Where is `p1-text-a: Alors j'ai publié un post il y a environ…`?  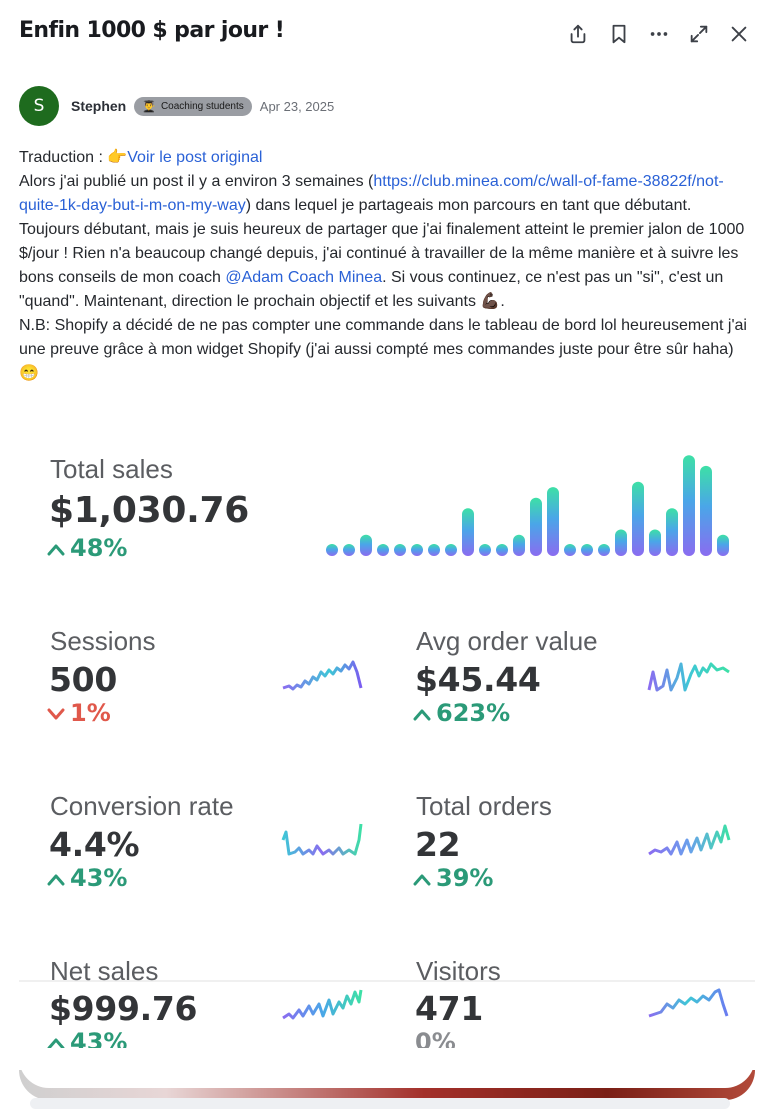
p1-text-a: Alors j'ai publié un post il y a environ… is located at coordinates (196, 181).